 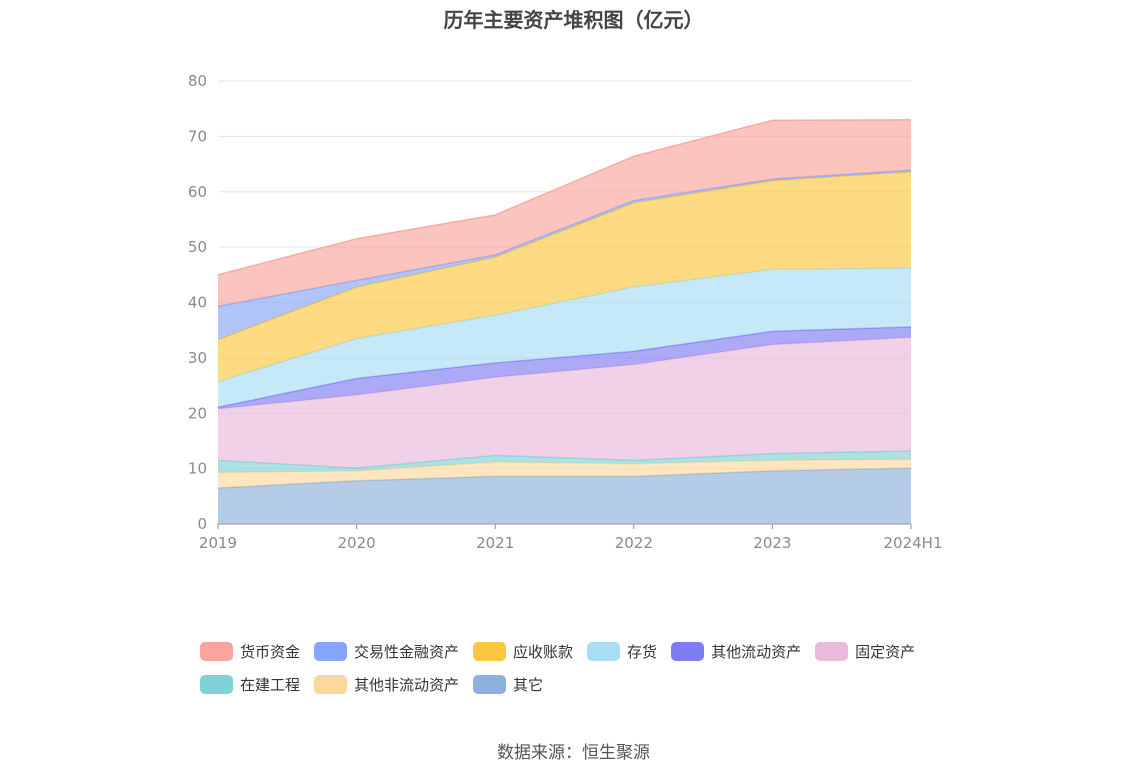 I want to click on legend-item: 存货, so click(x=622, y=651).